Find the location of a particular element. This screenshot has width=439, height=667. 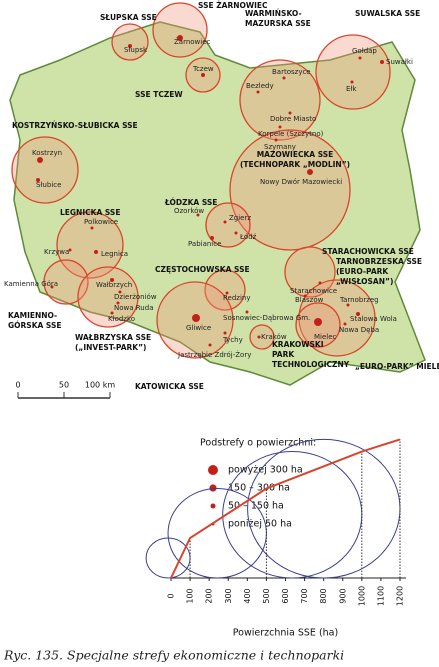

city-label: Nowy Dwór Mazowiecki is located at coordinates (301, 182).